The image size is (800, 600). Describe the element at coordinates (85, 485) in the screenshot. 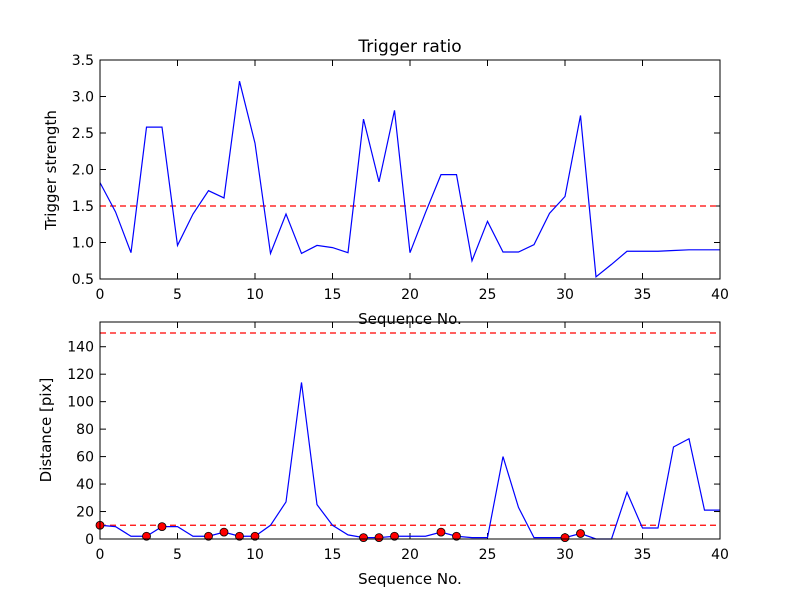

I see `y-tick-label: 40` at that location.